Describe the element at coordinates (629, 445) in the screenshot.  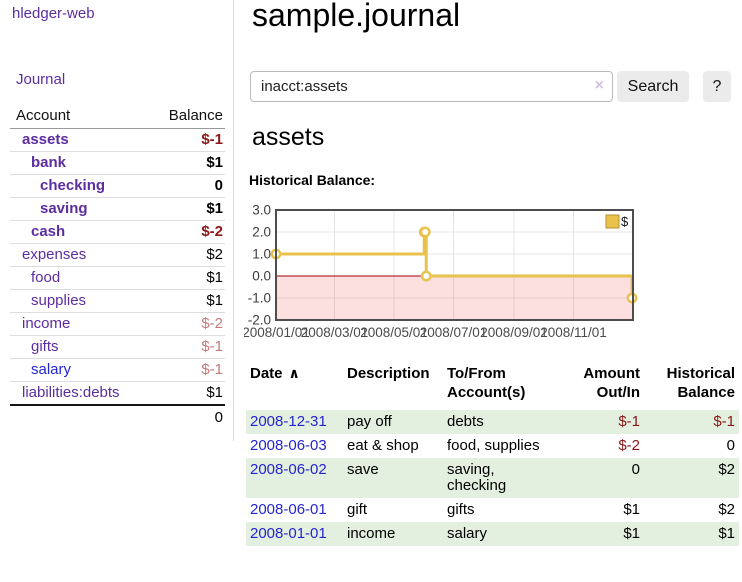
I see `register-amount-cell: $-2` at that location.